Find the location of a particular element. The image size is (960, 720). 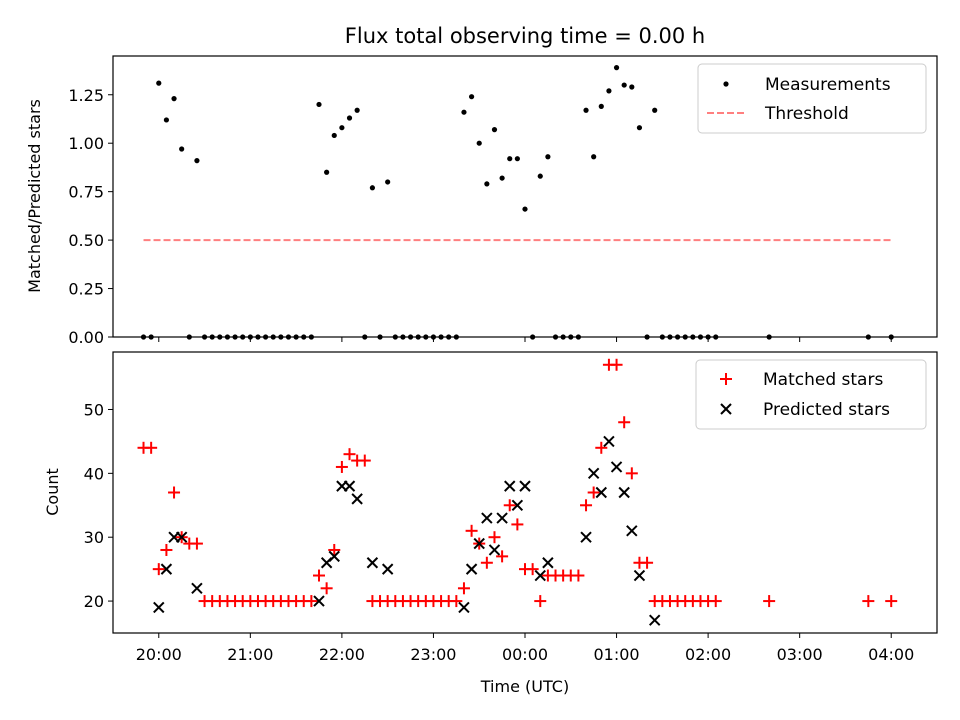

ratio-y-tick-label: 1.25 is located at coordinates (86, 95).